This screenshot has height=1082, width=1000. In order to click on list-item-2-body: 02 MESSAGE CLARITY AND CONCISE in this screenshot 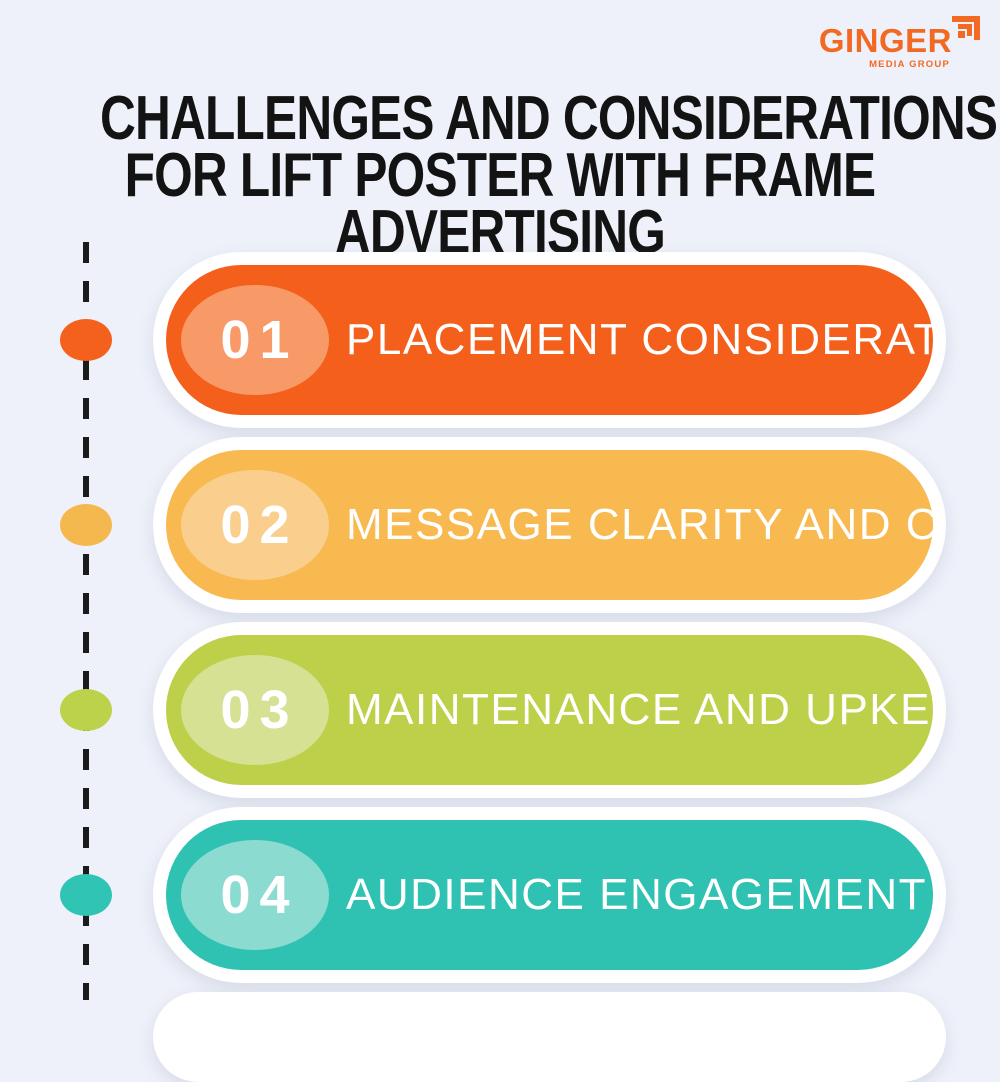, I will do `click(549, 525)`.